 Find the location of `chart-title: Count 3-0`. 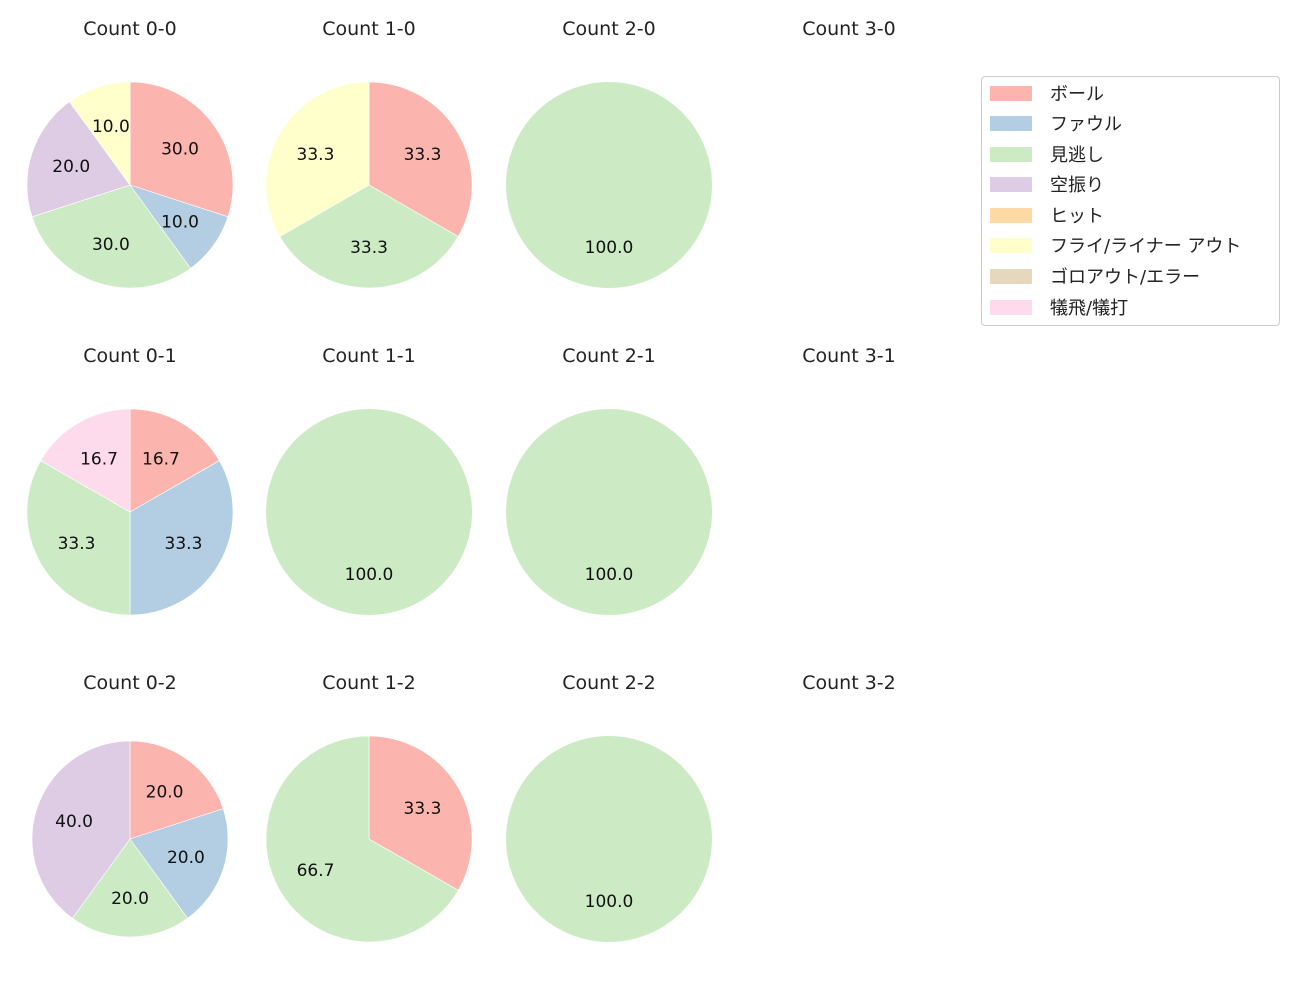

chart-title: Count 3-0 is located at coordinates (849, 29).